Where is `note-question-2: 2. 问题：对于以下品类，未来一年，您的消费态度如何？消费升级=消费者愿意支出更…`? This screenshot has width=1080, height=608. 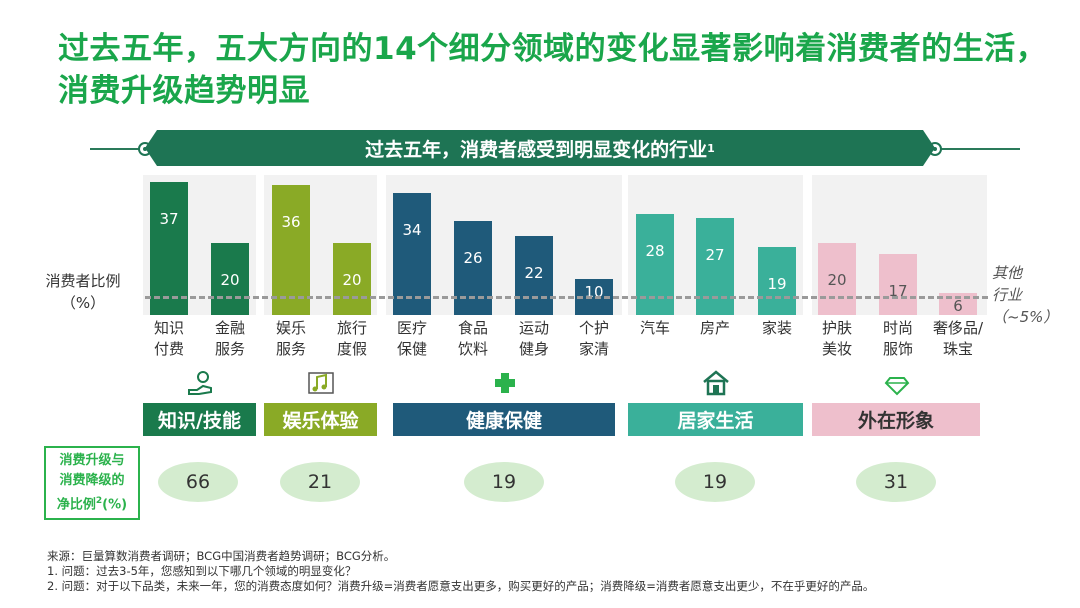 note-question-2: 2. 问题：对于以下品类，未来一年，您的消费态度如何？消费升级=消费者愿意支出更… is located at coordinates (461, 586).